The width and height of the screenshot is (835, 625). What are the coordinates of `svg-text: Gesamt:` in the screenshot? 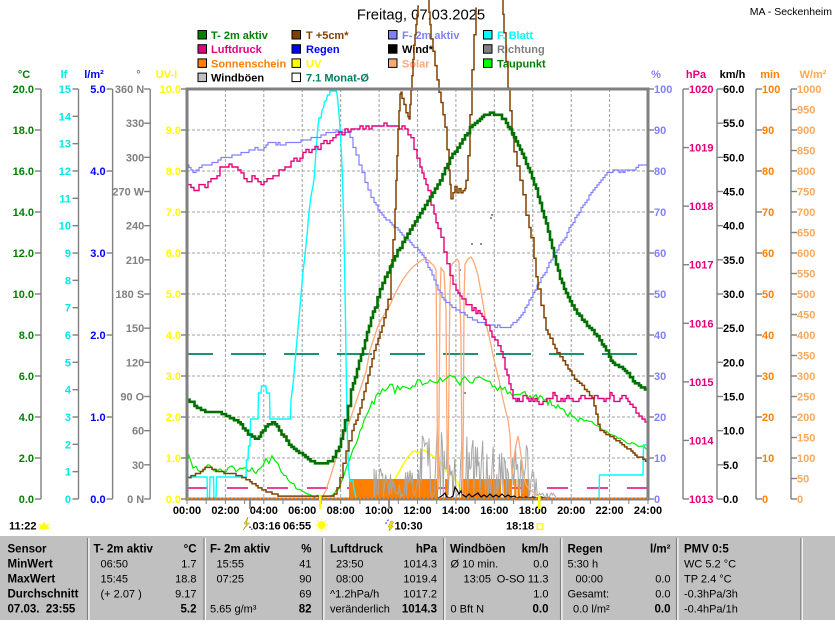 It's located at (589, 595).